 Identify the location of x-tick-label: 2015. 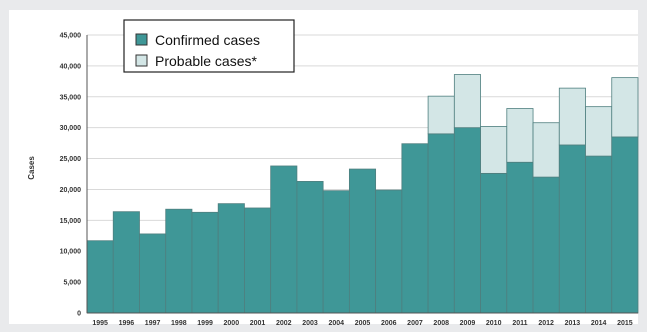
(625, 323).